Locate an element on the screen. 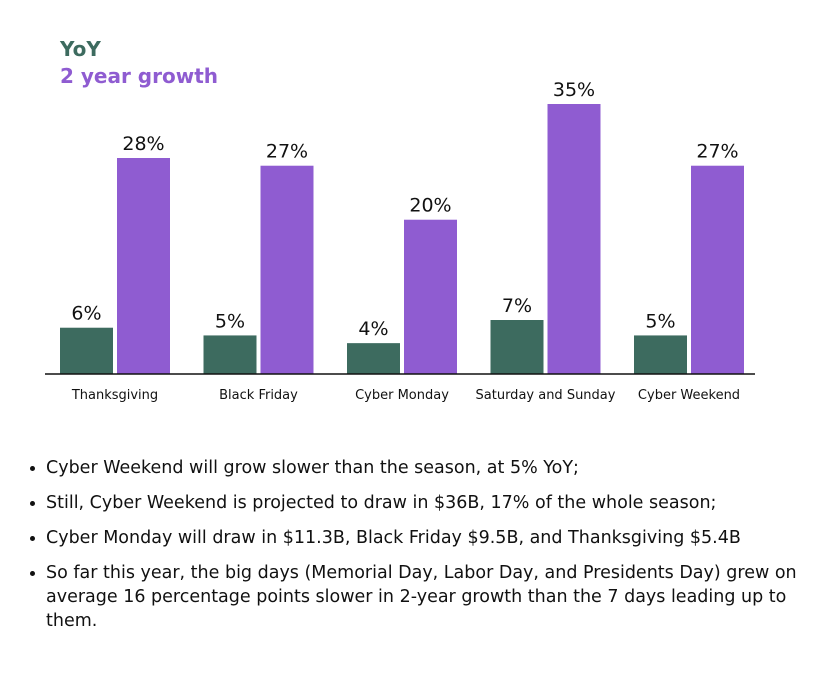 This screenshot has width=818, height=694. x-tick-label-cyber-monday: Cyber Monday is located at coordinates (402, 395).